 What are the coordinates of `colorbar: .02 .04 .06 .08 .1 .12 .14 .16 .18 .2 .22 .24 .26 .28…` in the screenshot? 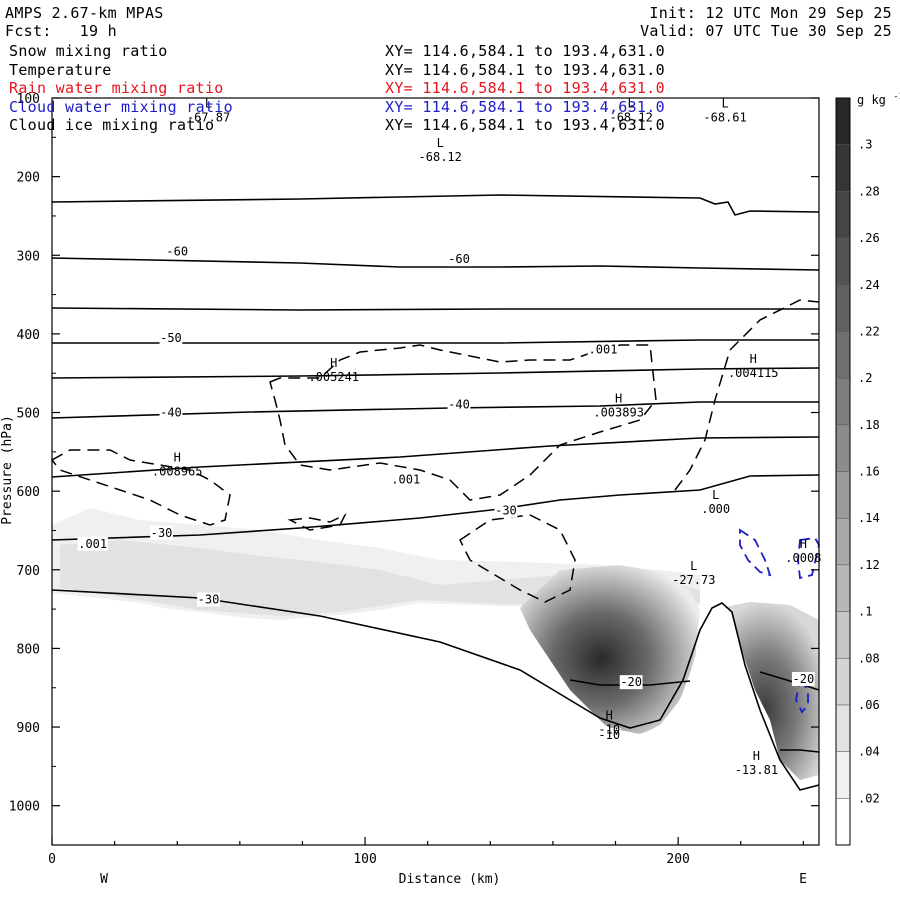 It's located at (867, 469).